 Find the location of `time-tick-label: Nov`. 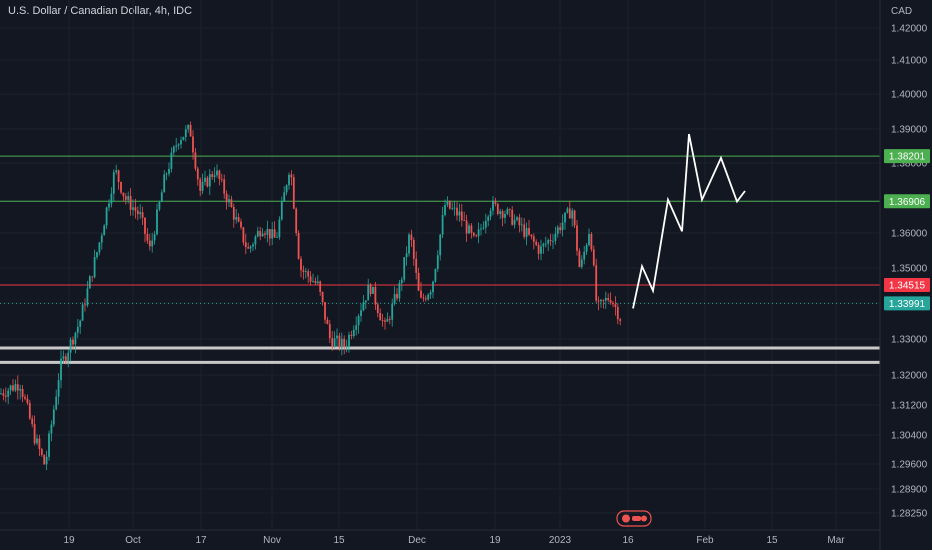

time-tick-label: Nov is located at coordinates (272, 540).